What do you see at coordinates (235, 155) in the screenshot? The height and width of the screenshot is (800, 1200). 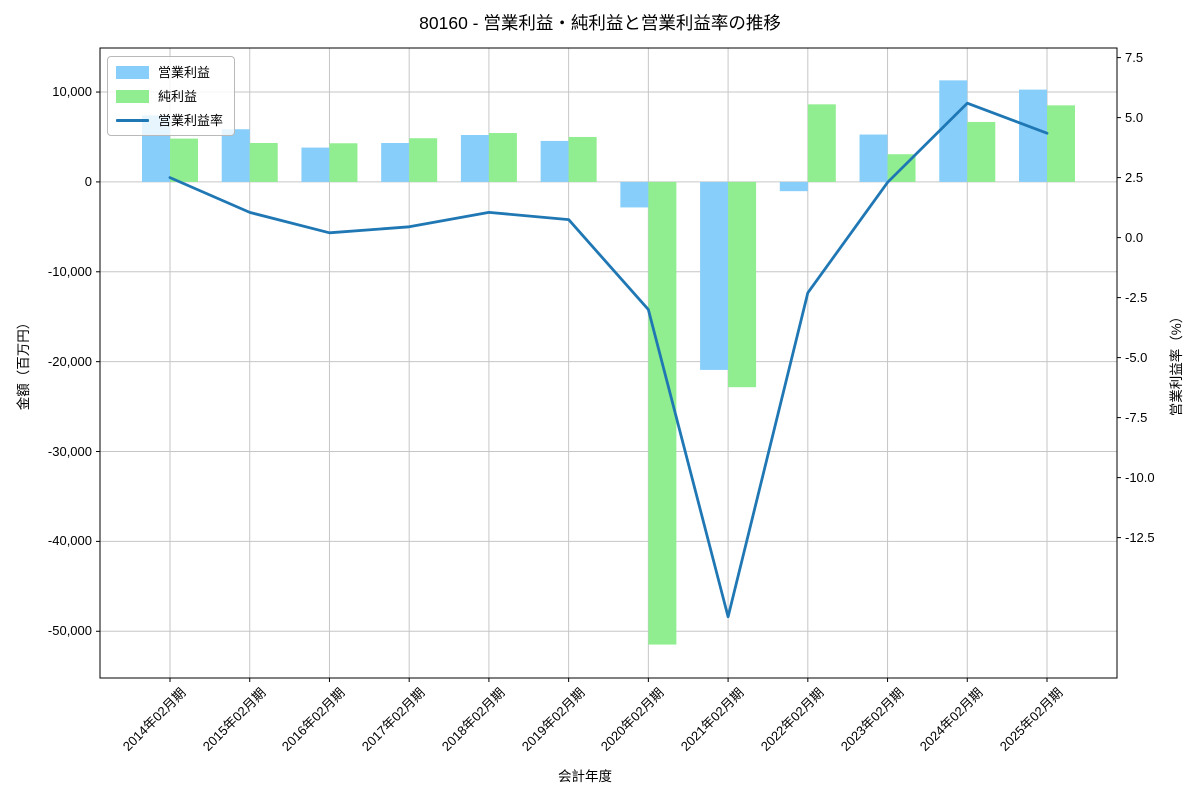 I see `bar-operating-income-2015` at bounding box center [235, 155].